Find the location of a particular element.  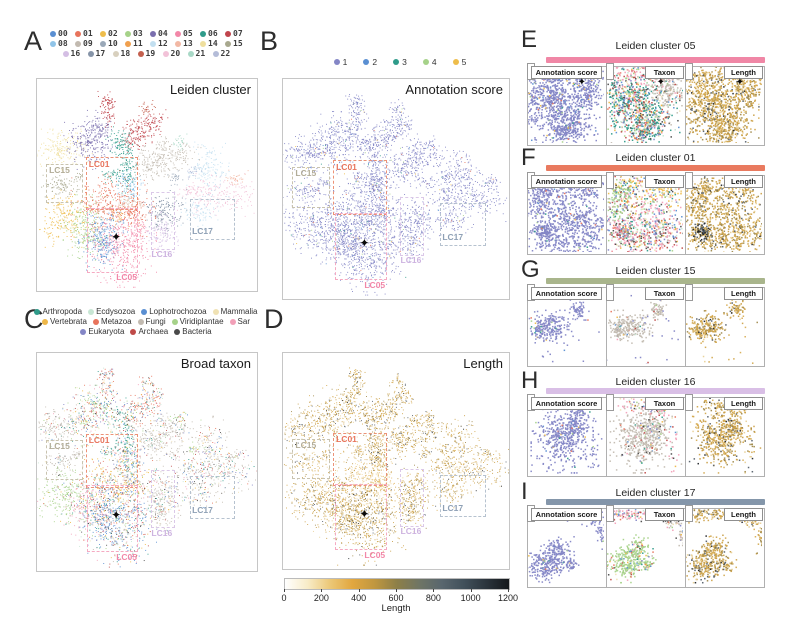

sub-label-taxon: Taxon is located at coordinates (664, 293).